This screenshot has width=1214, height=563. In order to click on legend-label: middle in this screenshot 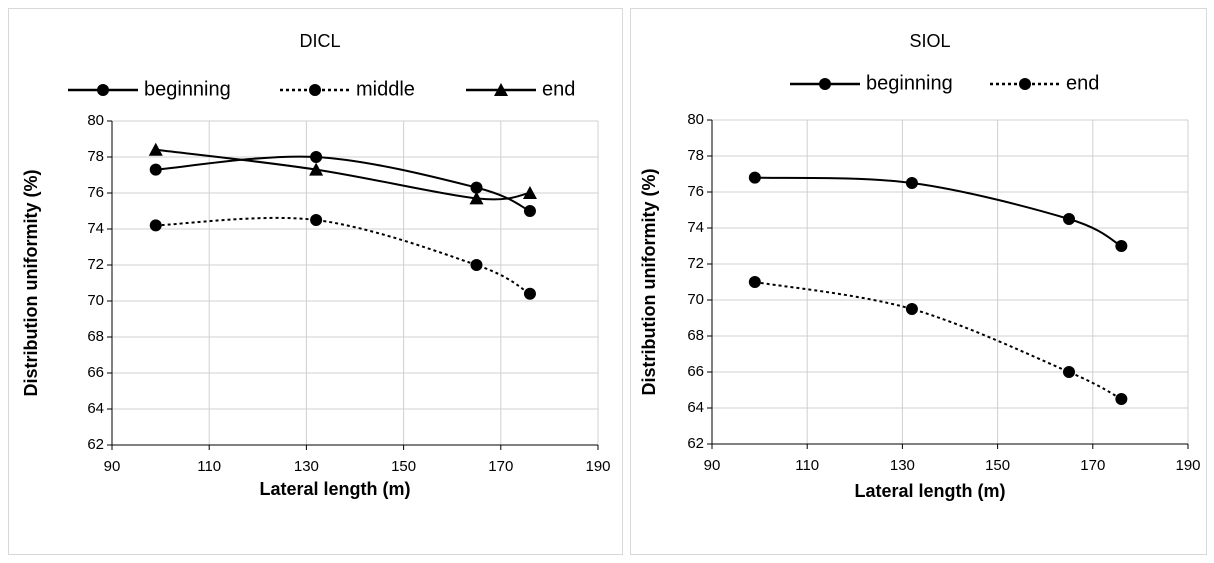, I will do `click(385, 89)`.